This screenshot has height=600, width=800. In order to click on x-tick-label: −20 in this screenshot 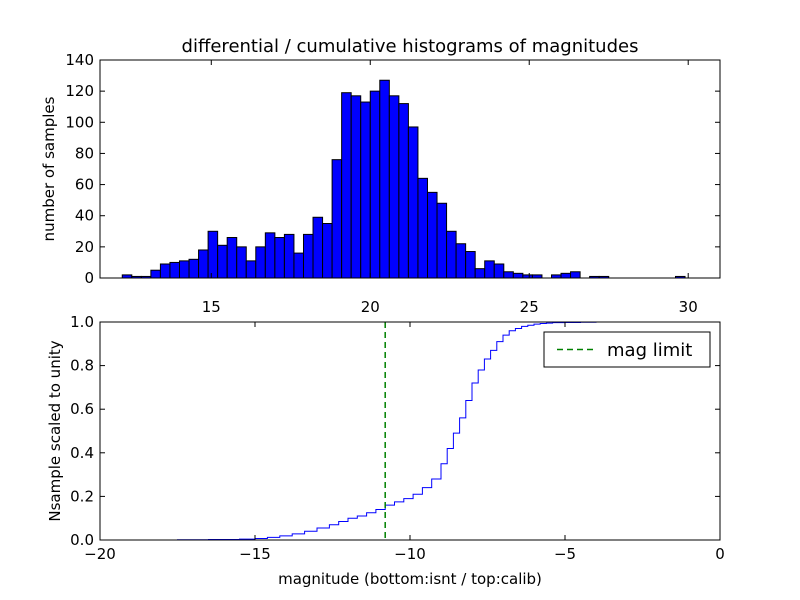, I will do `click(100, 554)`.